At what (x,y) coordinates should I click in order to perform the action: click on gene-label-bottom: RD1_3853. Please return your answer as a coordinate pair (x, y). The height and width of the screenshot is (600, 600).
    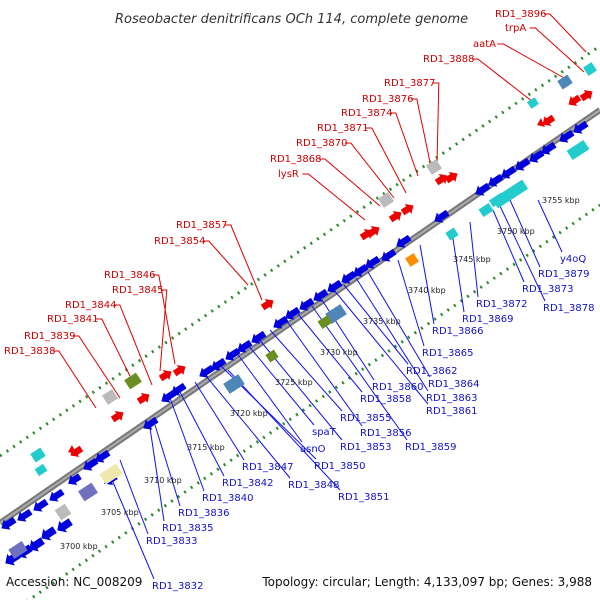
    Looking at the image, I should click on (365, 447).